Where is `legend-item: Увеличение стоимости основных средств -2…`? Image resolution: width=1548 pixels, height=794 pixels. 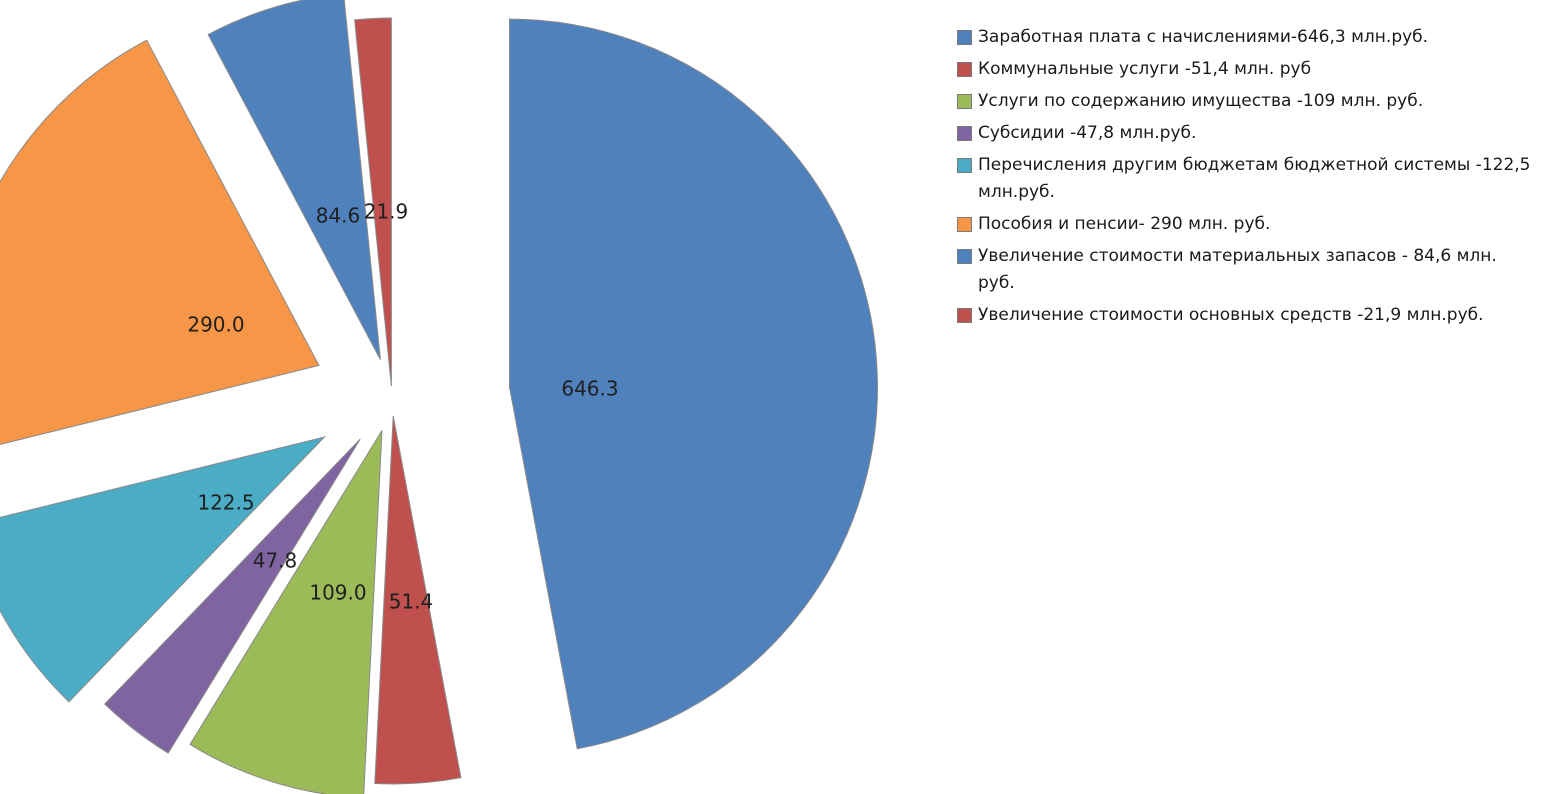
legend-item: Увеличение стоимости основных средств -2… is located at coordinates (1247, 315).